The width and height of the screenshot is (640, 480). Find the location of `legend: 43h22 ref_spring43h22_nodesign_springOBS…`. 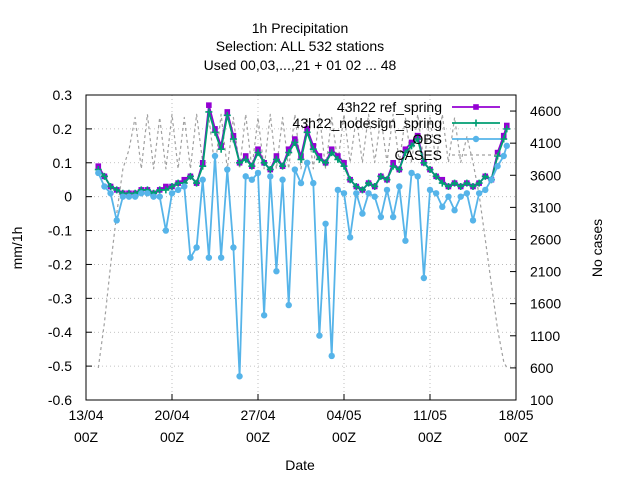

legend: 43h22 ref_spring43h22_nodesign_springOBS… is located at coordinates (396, 131).